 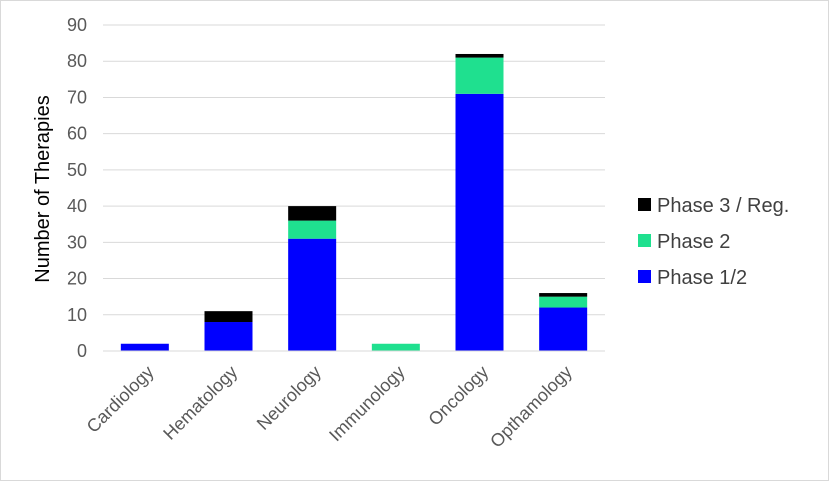 What do you see at coordinates (200, 403) in the screenshot?
I see `x-tick-label: Hematology` at bounding box center [200, 403].